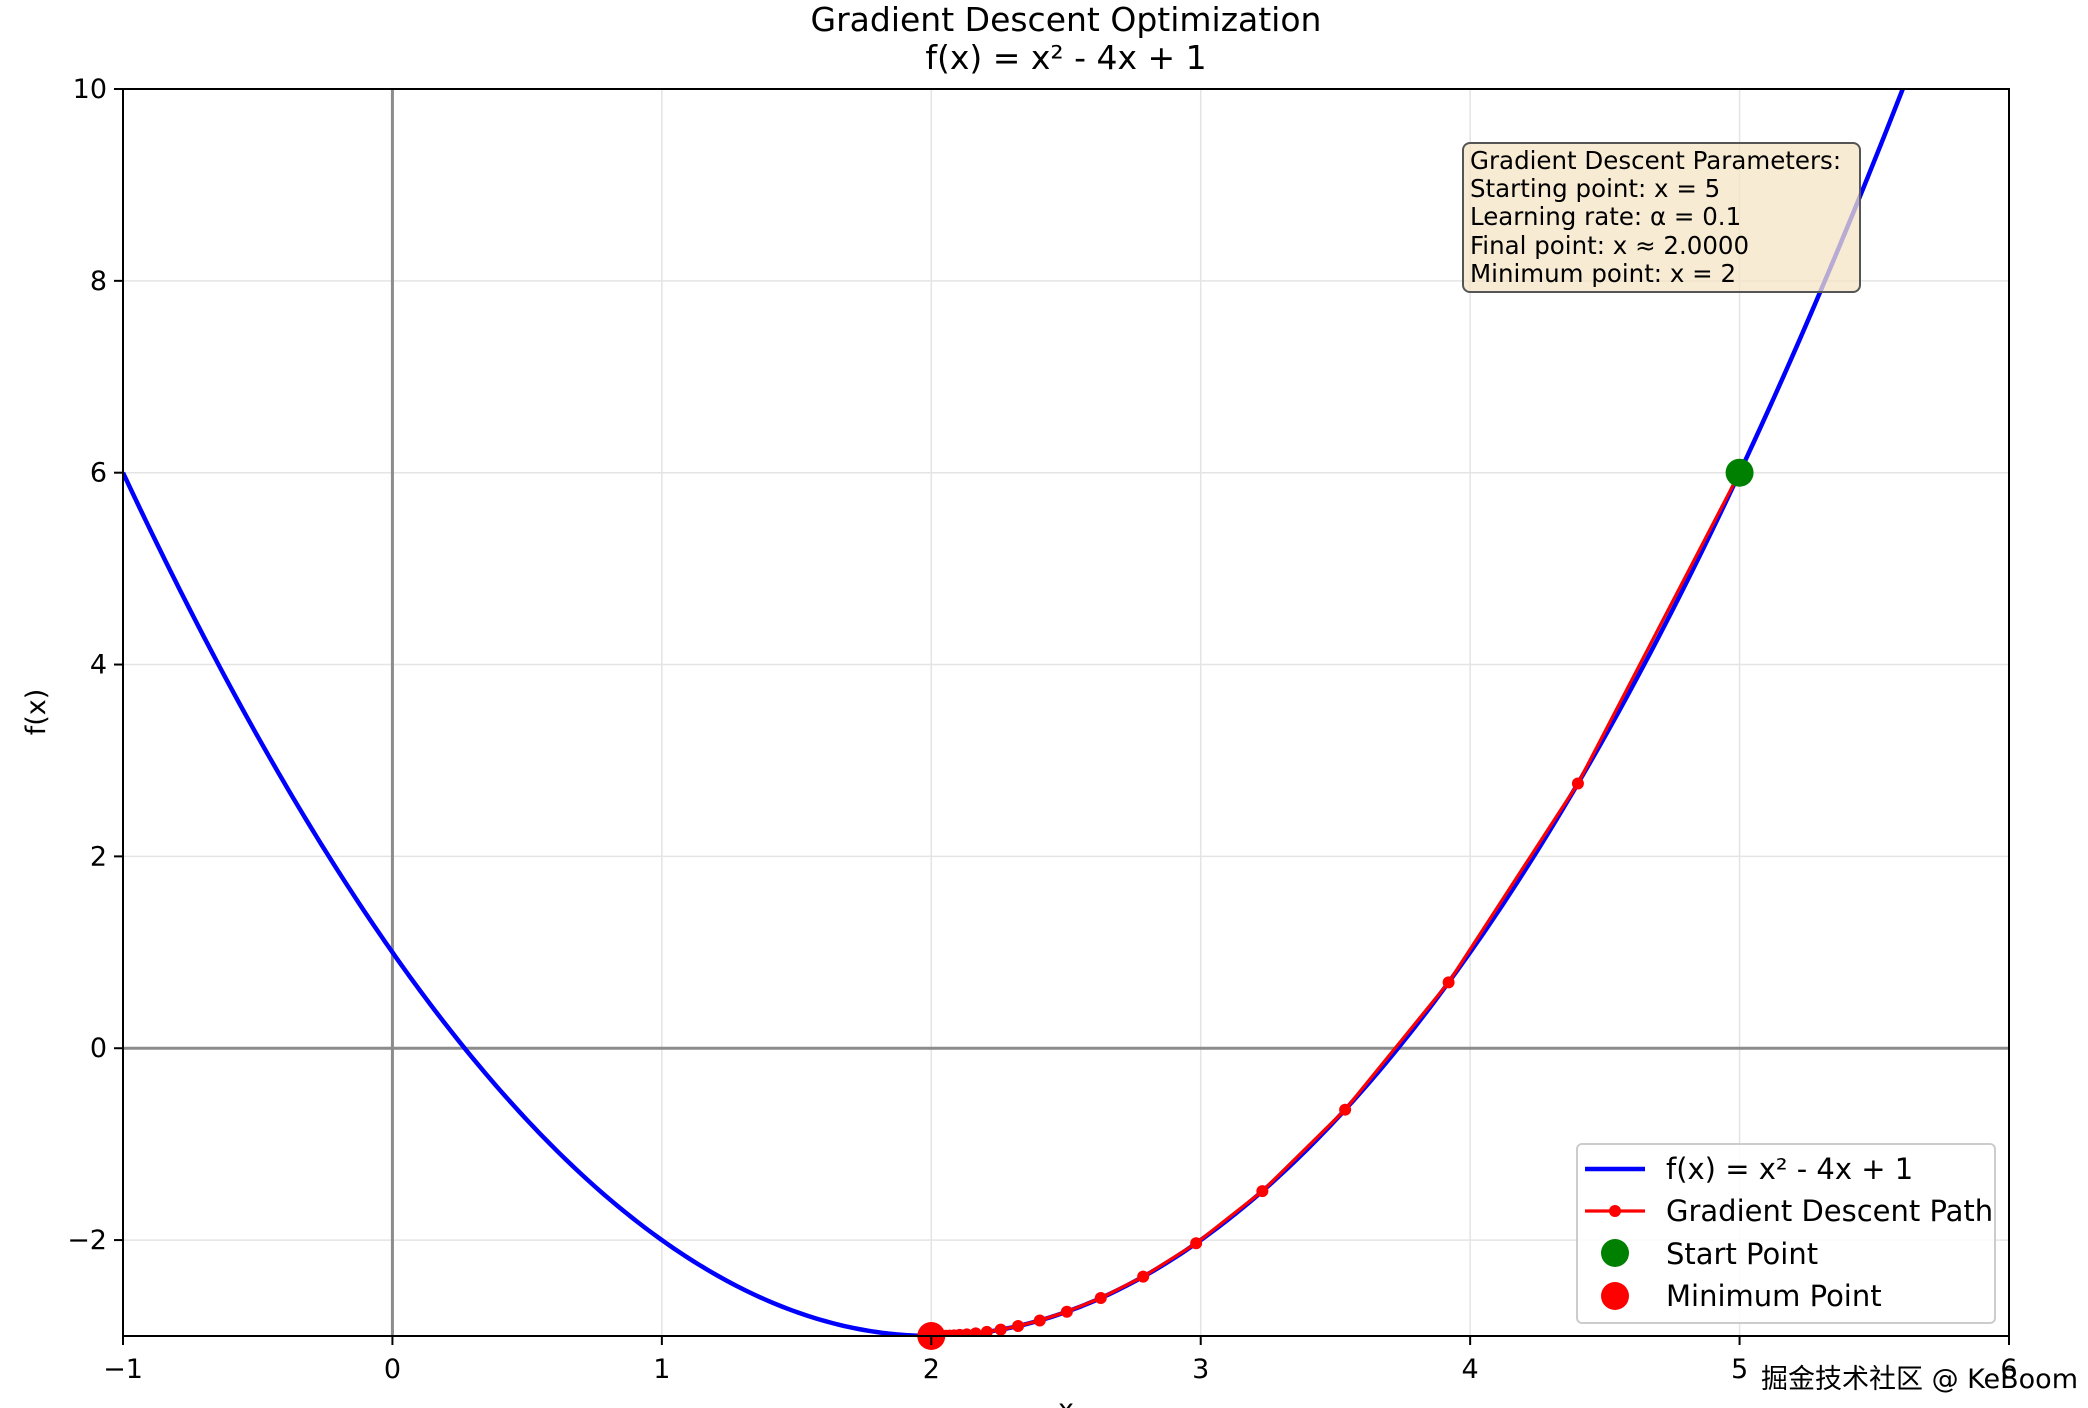  I want to click on x-tick-label-0: −1, so click(123, 1369).